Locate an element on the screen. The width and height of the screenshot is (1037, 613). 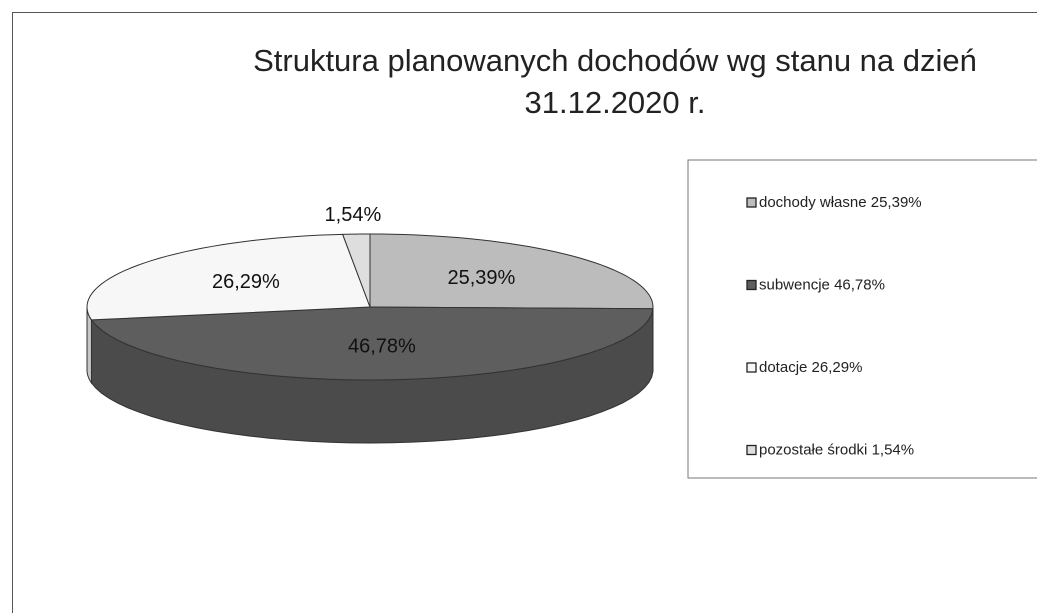
legend-value: 26,29% is located at coordinates (837, 367).